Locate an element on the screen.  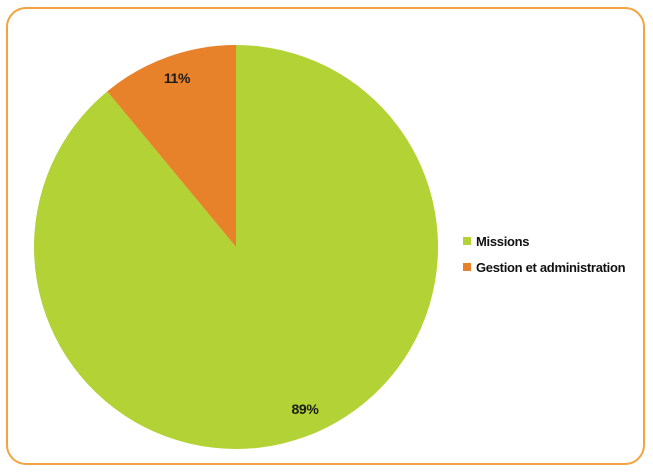
legend-item-gestion: Gestion et administration is located at coordinates (544, 267).